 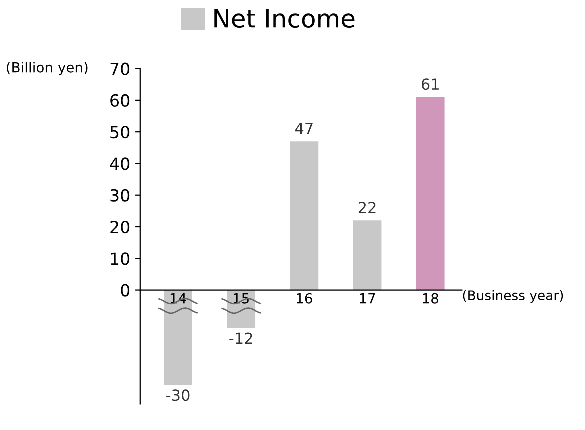 I want to click on x-tick-label: 16, so click(x=304, y=298).